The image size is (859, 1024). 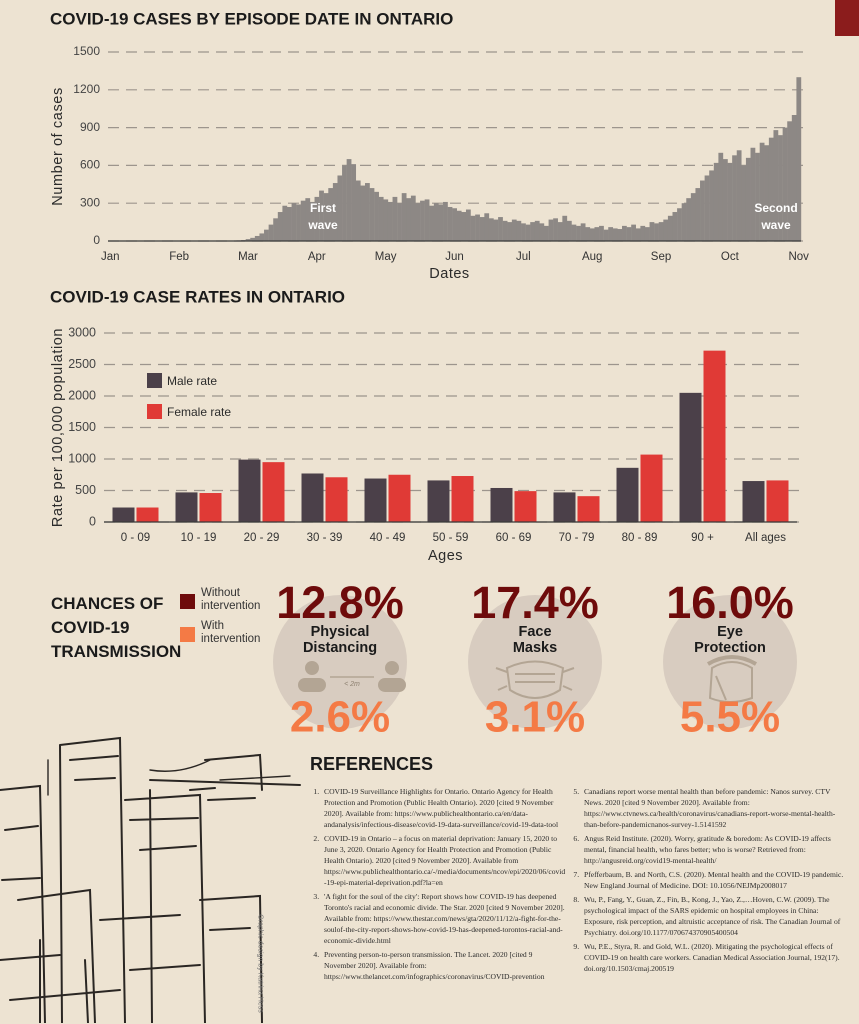 What do you see at coordinates (535, 602) in the screenshot?
I see `without-value: 17.4%` at bounding box center [535, 602].